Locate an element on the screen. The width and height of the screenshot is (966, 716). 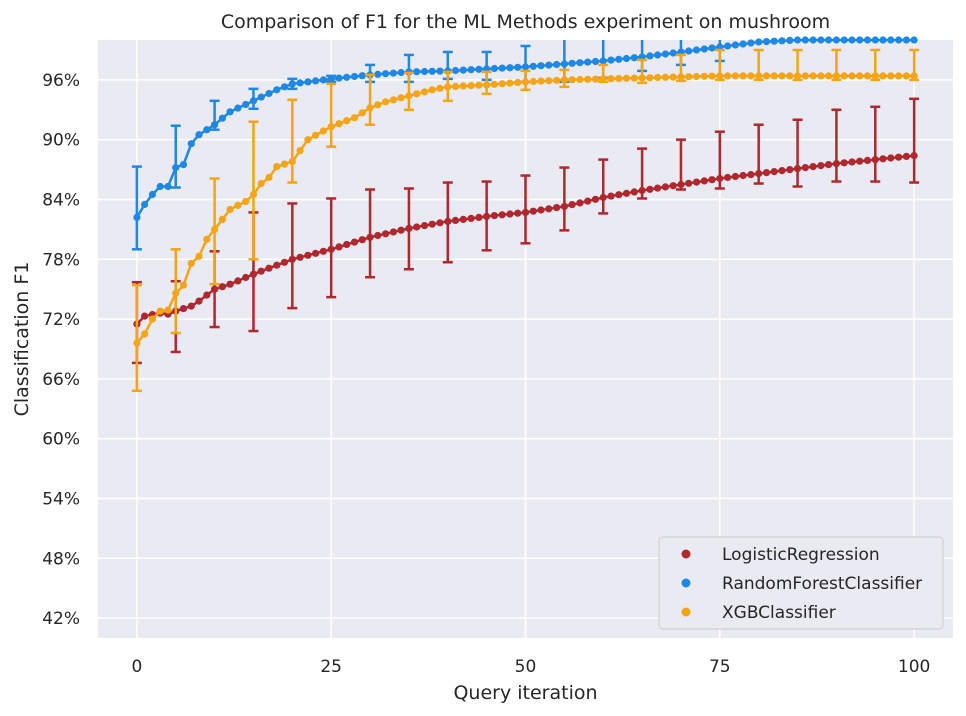
x-tick-label: 50 is located at coordinates (526, 667).